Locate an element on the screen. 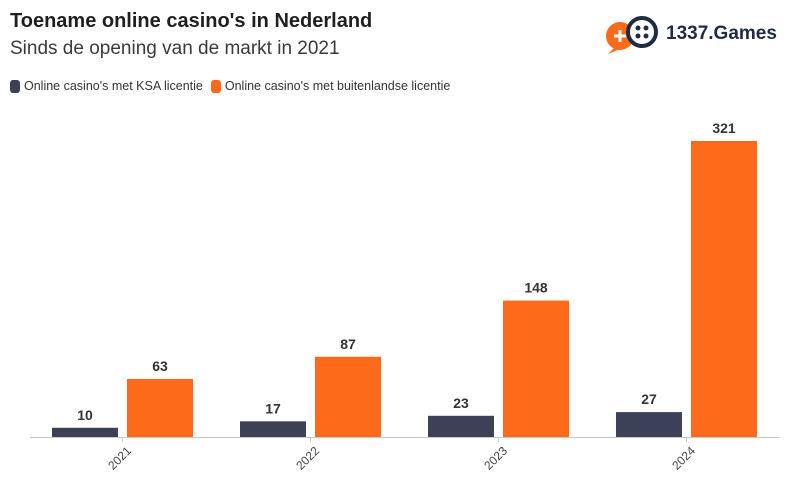 This screenshot has width=800, height=491. legend-item-ksa: Online casino's met KSA licentie is located at coordinates (106, 86).